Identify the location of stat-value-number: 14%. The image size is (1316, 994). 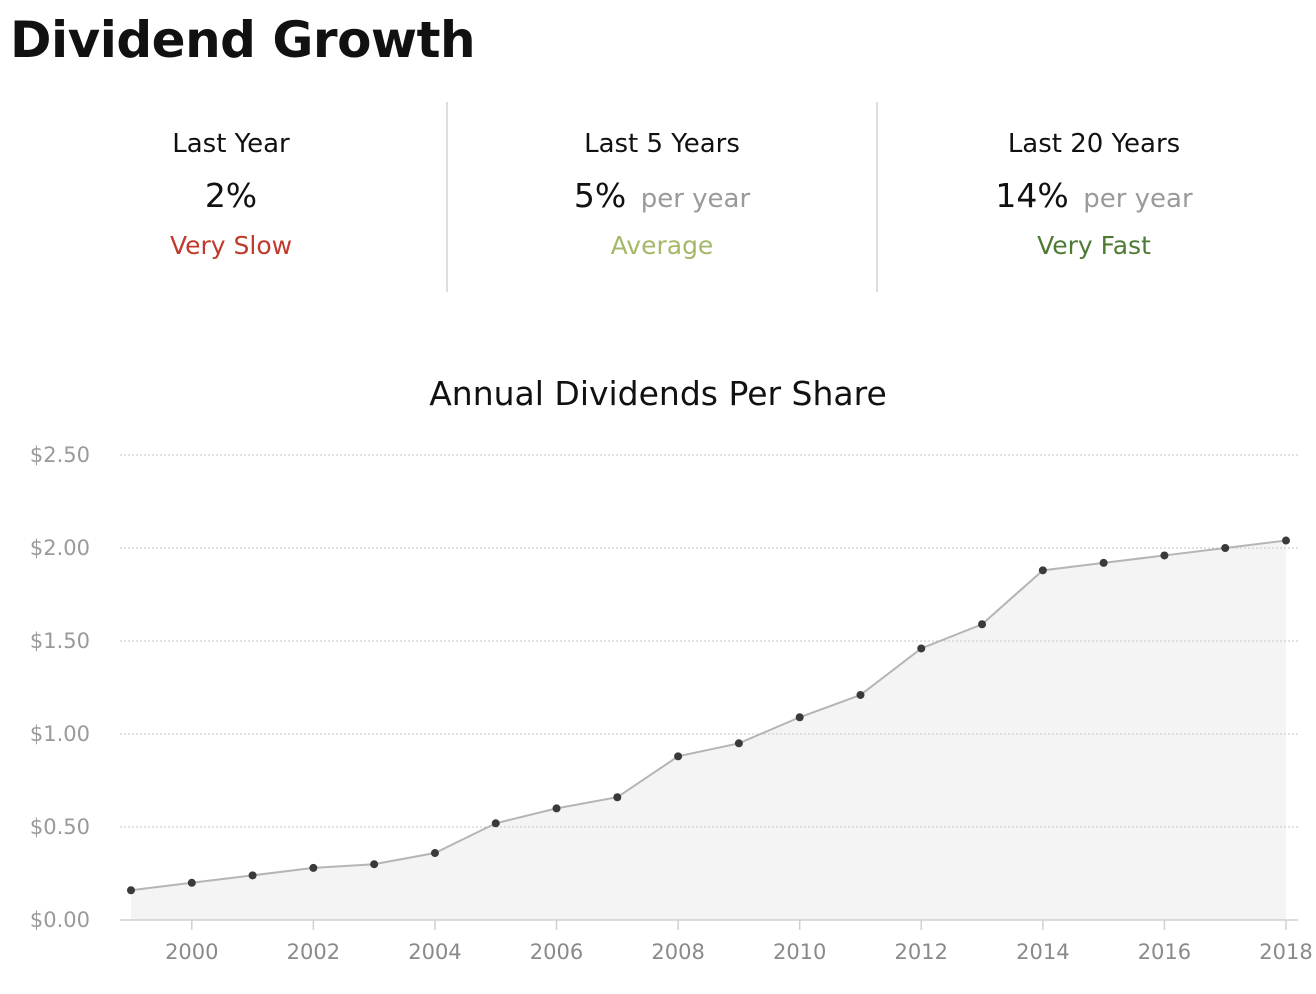
(1032, 195).